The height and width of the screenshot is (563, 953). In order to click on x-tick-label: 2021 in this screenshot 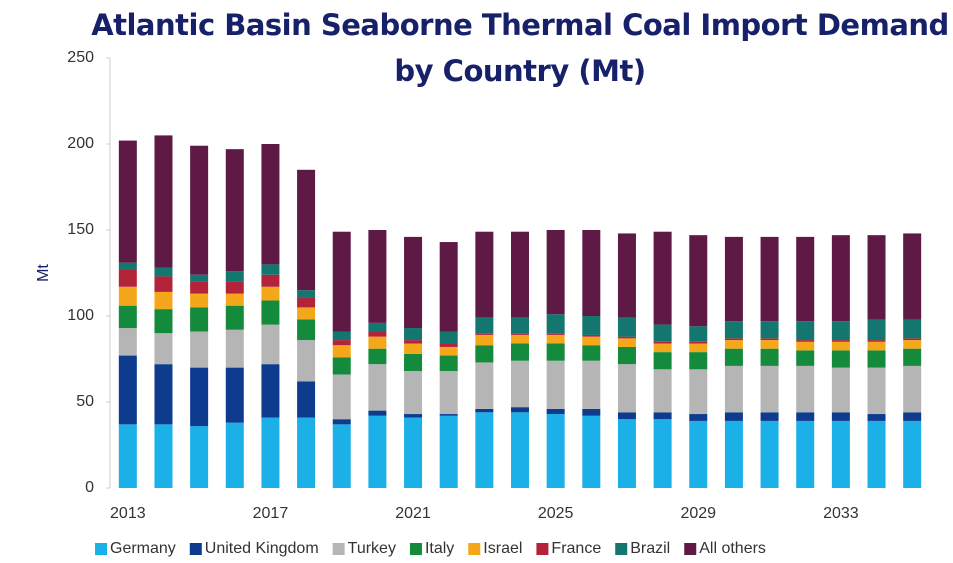, I will do `click(413, 513)`.